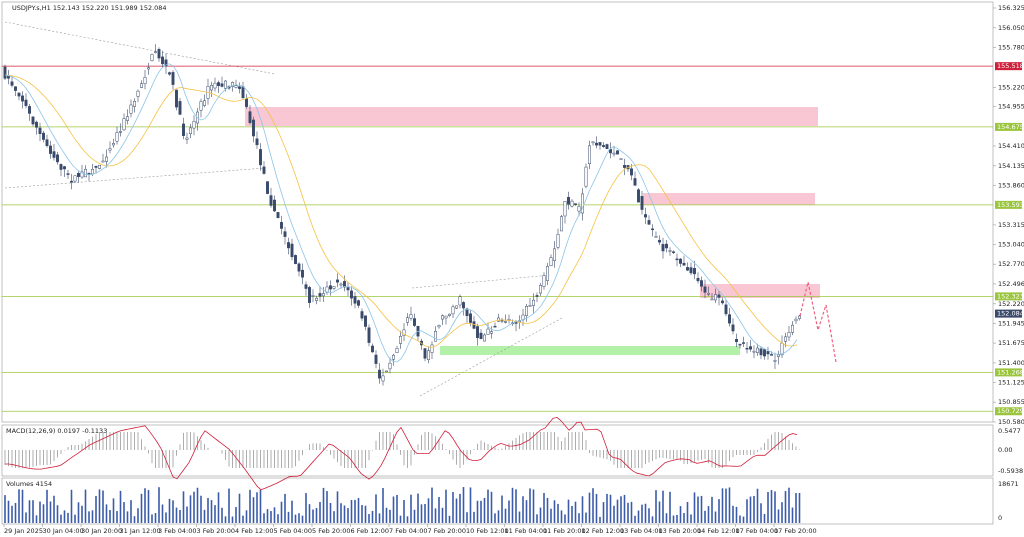  I want to click on price-label: 156.325, so click(1011, 8).